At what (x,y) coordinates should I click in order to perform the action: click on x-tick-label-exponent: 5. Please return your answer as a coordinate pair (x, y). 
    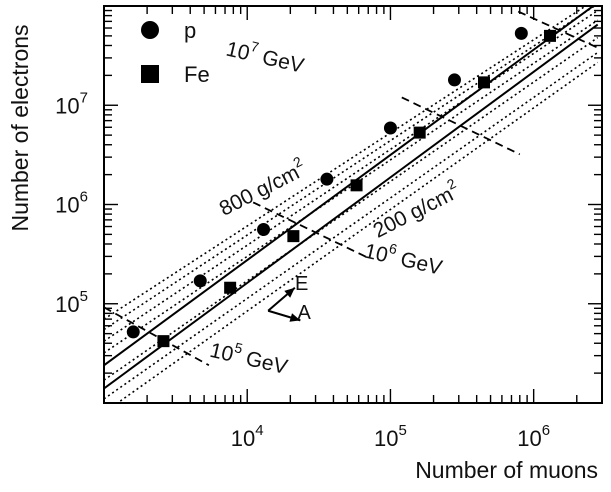
    Looking at the image, I should click on (403, 430).